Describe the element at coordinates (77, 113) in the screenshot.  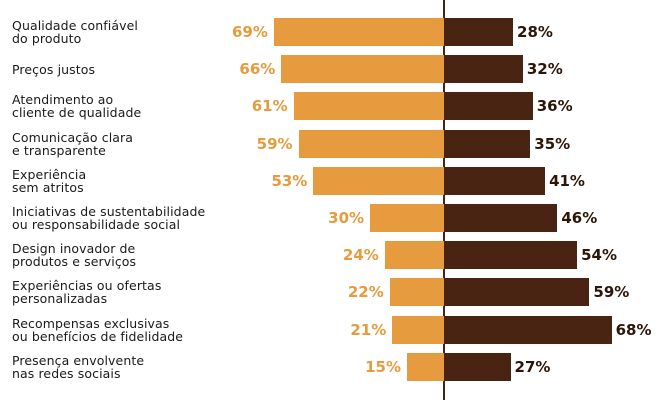
I see `category-label-line: cliente de qualidade` at that location.